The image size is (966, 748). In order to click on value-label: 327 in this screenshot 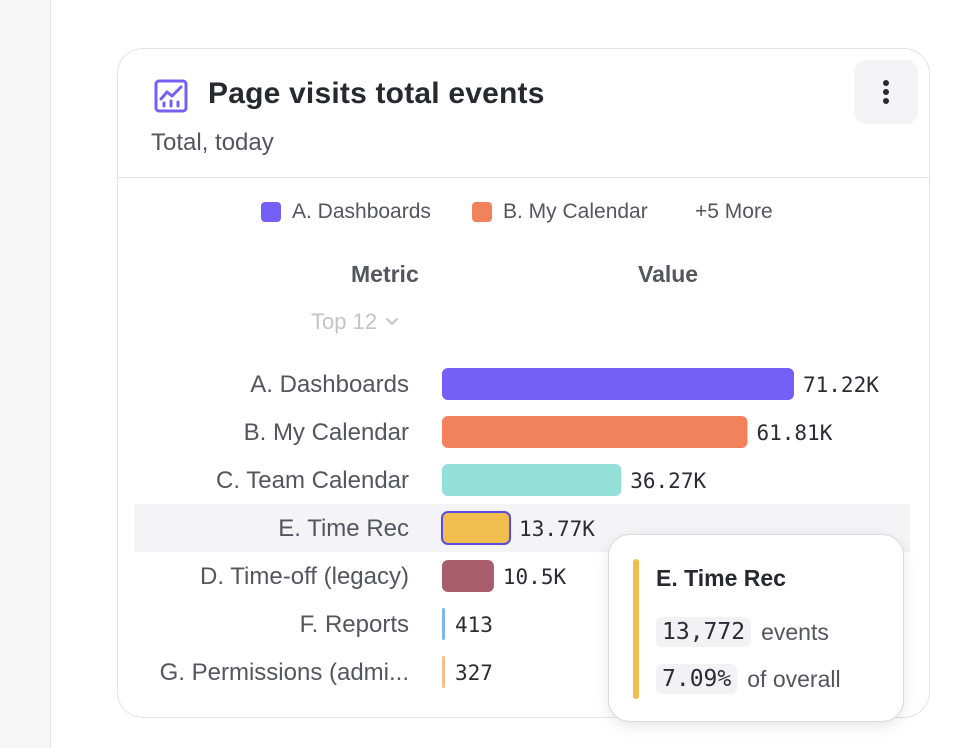, I will do `click(474, 673)`.